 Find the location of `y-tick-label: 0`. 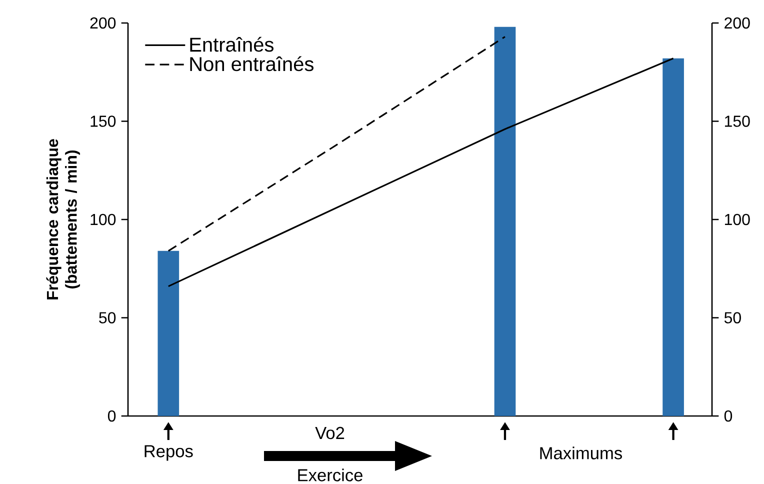

y-tick-label: 0 is located at coordinates (112, 416).